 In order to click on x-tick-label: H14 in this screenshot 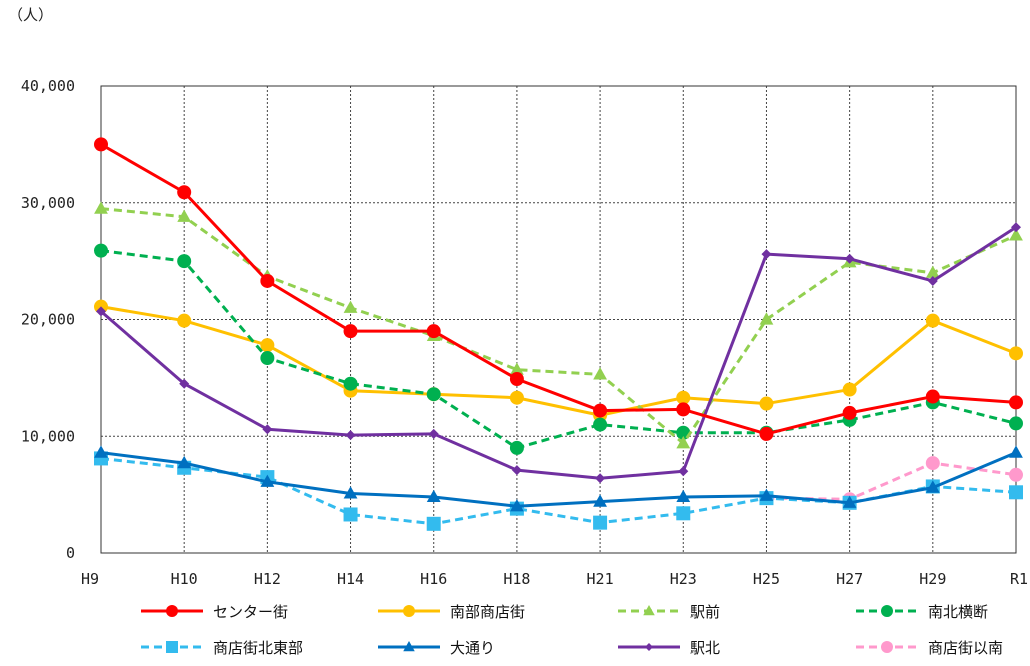, I will do `click(350, 579)`.